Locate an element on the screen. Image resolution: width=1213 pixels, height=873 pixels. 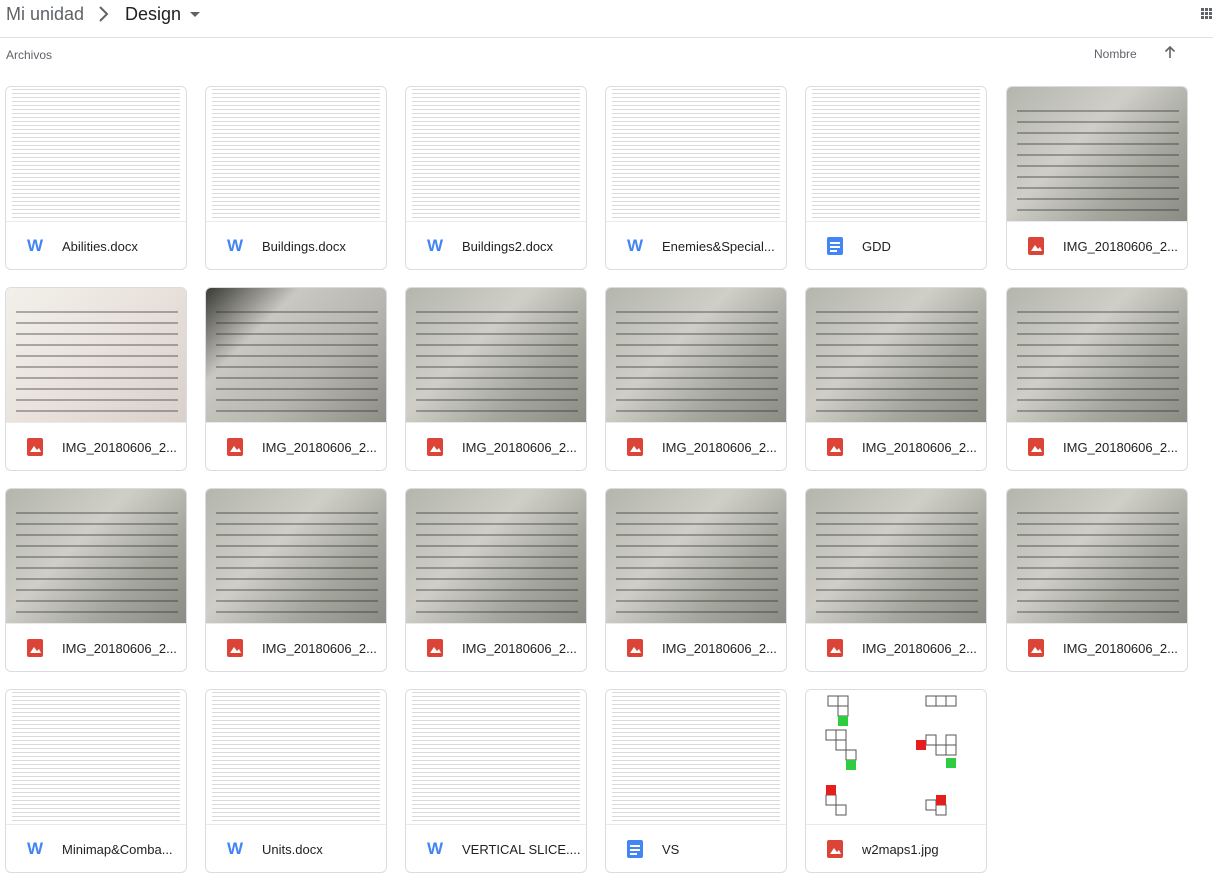
file-card: W Buildings2.docx is located at coordinates (496, 178).